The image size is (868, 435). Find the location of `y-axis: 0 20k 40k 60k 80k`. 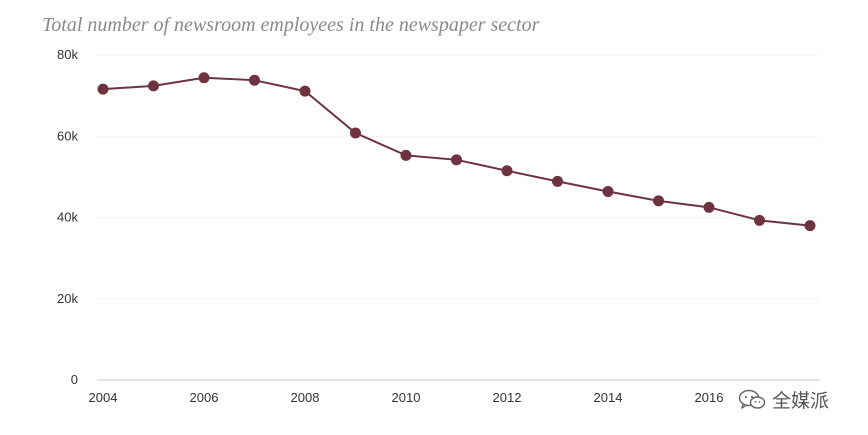

y-axis: 0 20k 40k 60k 80k is located at coordinates (67, 217).